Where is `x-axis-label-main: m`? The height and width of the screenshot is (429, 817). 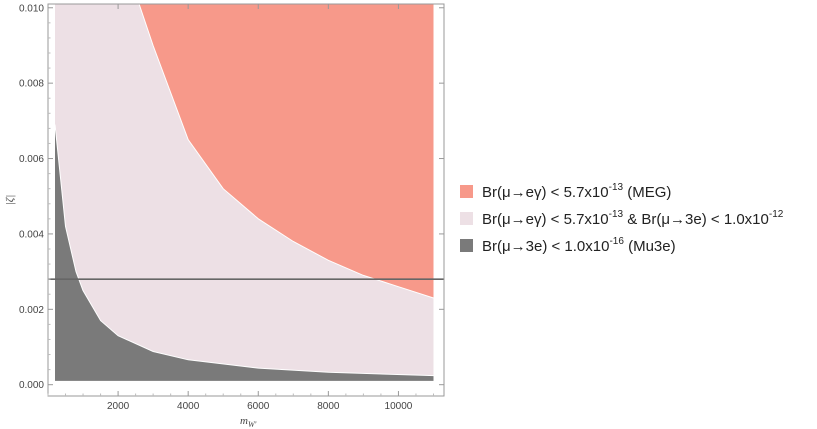
x-axis-label-main: m is located at coordinates (244, 421).